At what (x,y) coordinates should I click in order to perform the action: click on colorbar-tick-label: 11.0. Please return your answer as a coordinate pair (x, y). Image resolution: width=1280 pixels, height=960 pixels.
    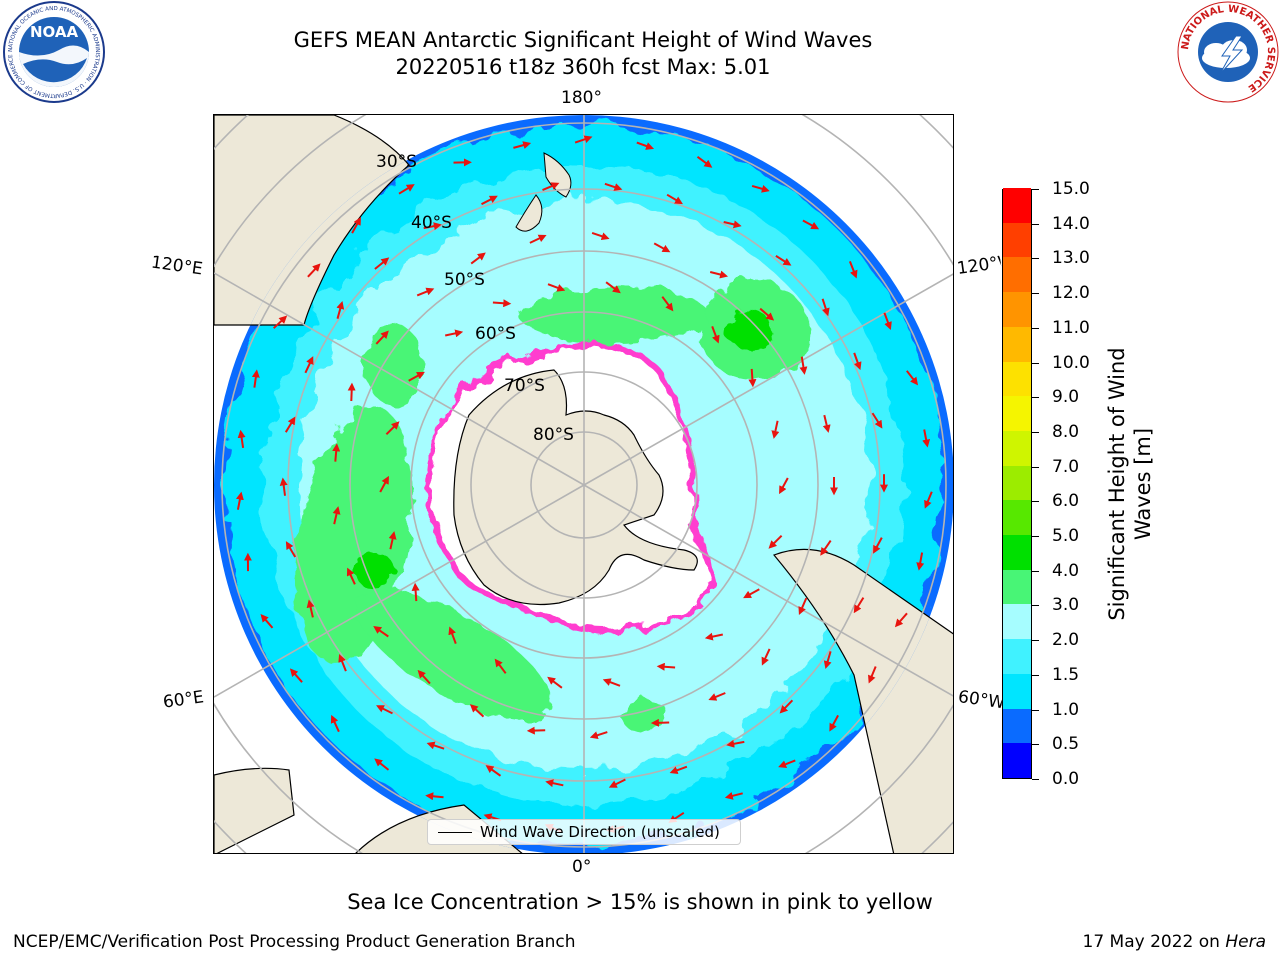
    Looking at the image, I should click on (1071, 327).